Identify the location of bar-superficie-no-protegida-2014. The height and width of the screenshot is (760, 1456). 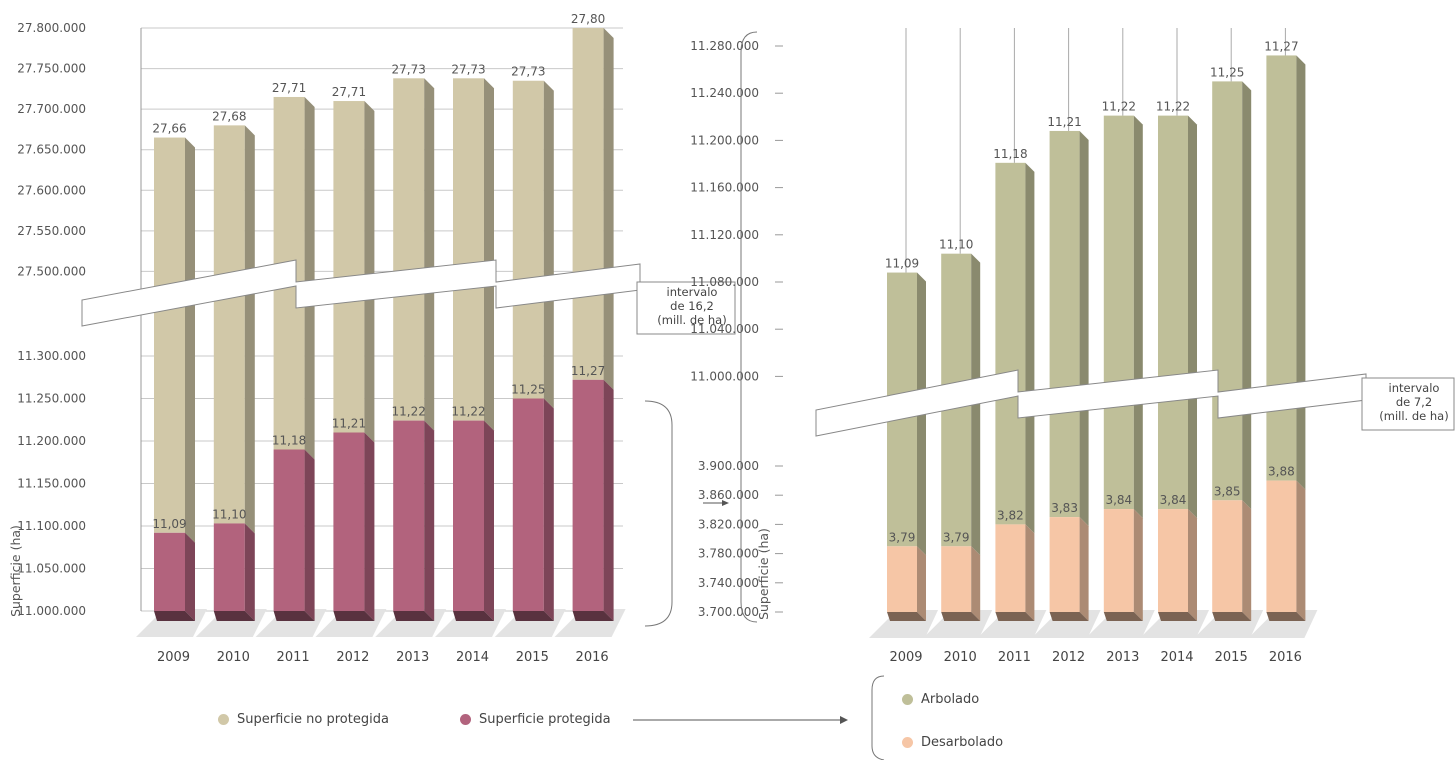
(468, 249).